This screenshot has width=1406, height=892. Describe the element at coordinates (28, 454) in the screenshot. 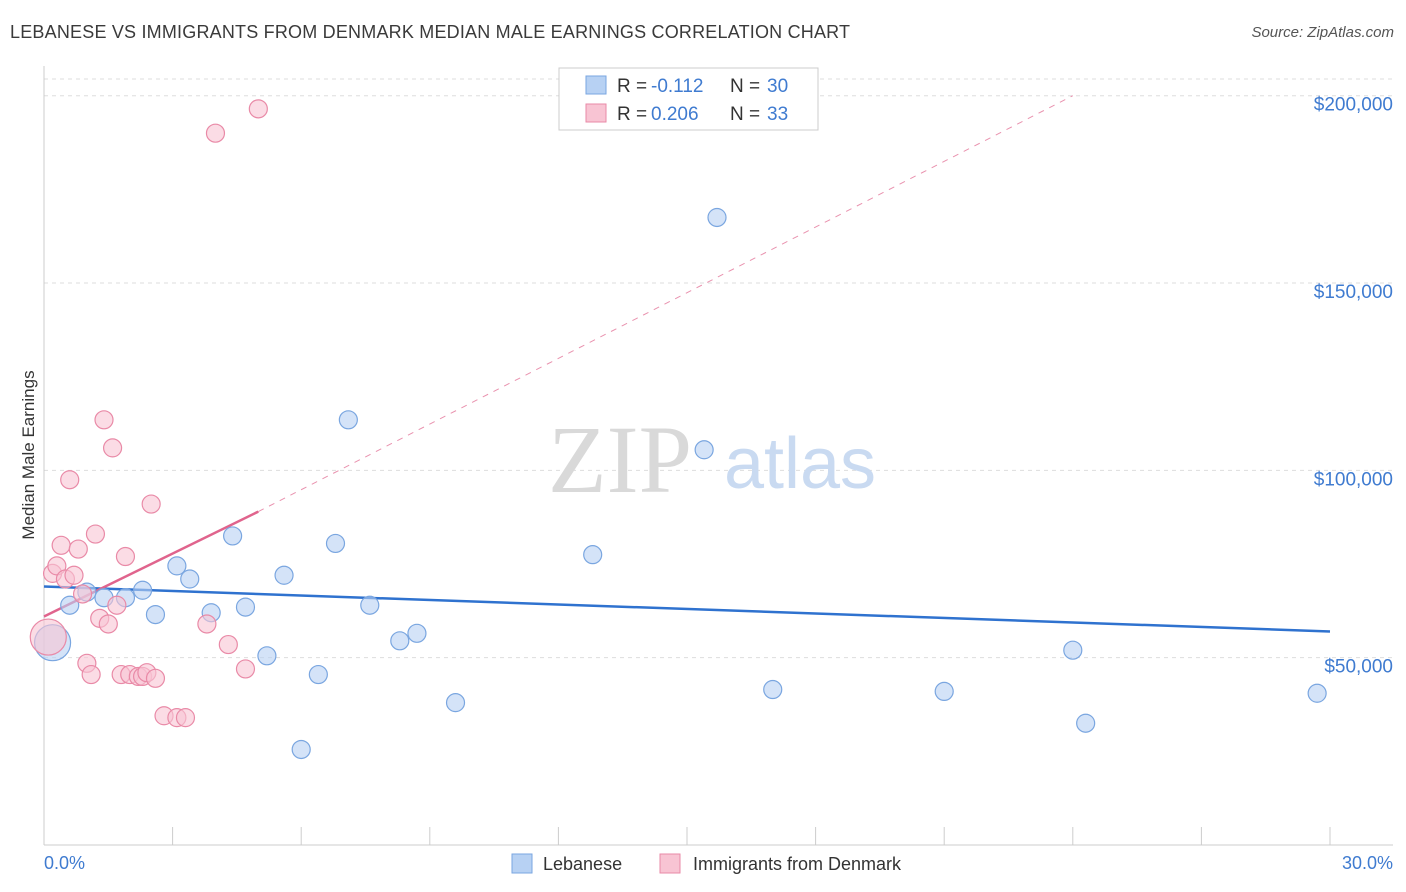

I see `y-axis-label: Median Male Earnings` at that location.